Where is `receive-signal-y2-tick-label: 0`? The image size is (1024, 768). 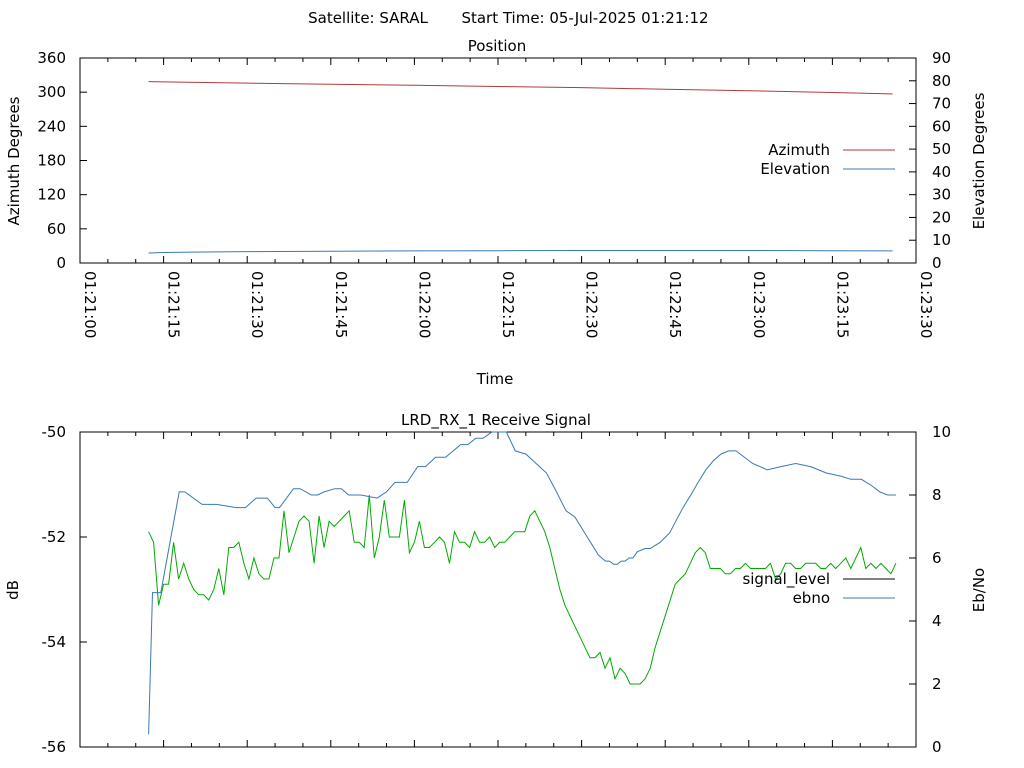
receive-signal-y2-tick-label: 0 is located at coordinates (937, 747).